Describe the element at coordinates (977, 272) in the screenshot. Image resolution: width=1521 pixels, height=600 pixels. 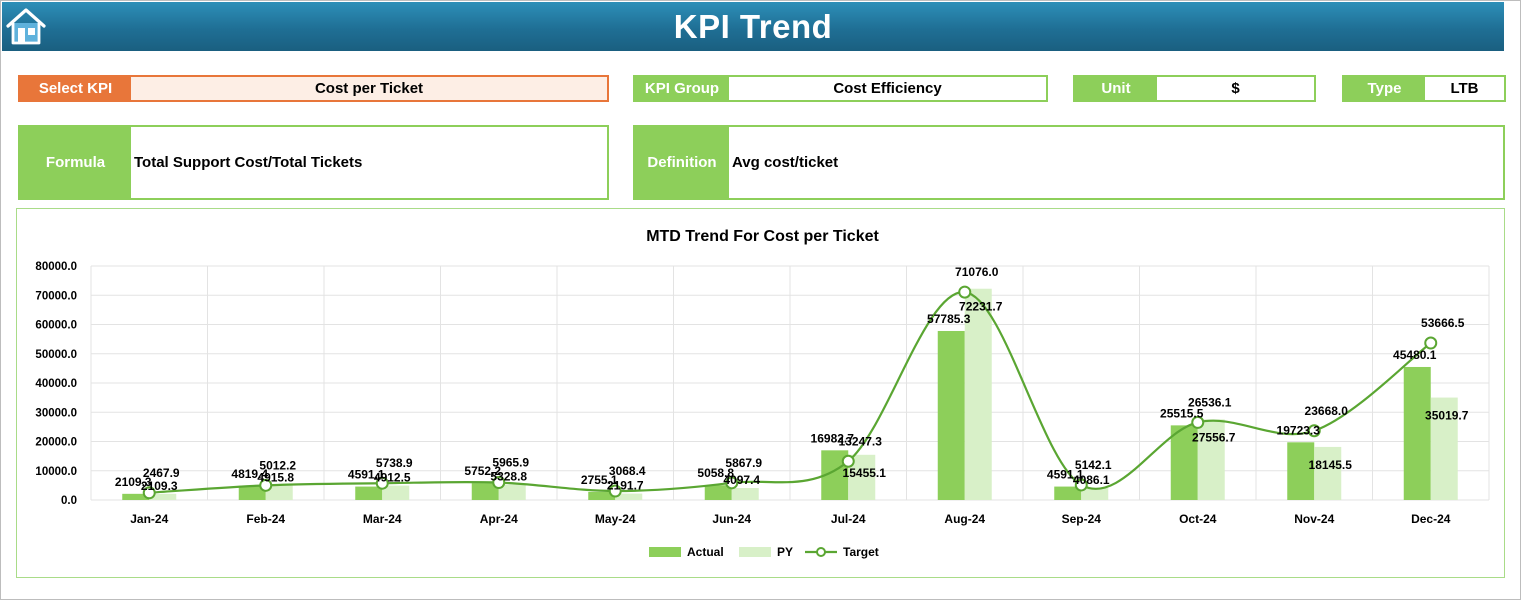
I see `data-label-target: 71076.0` at that location.